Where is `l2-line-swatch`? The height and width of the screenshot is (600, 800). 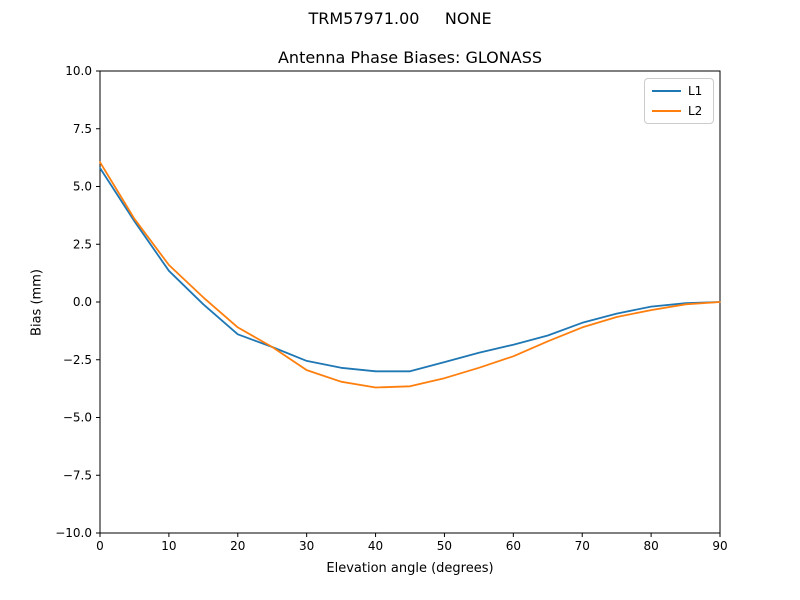
l2-line-swatch is located at coordinates (666, 111).